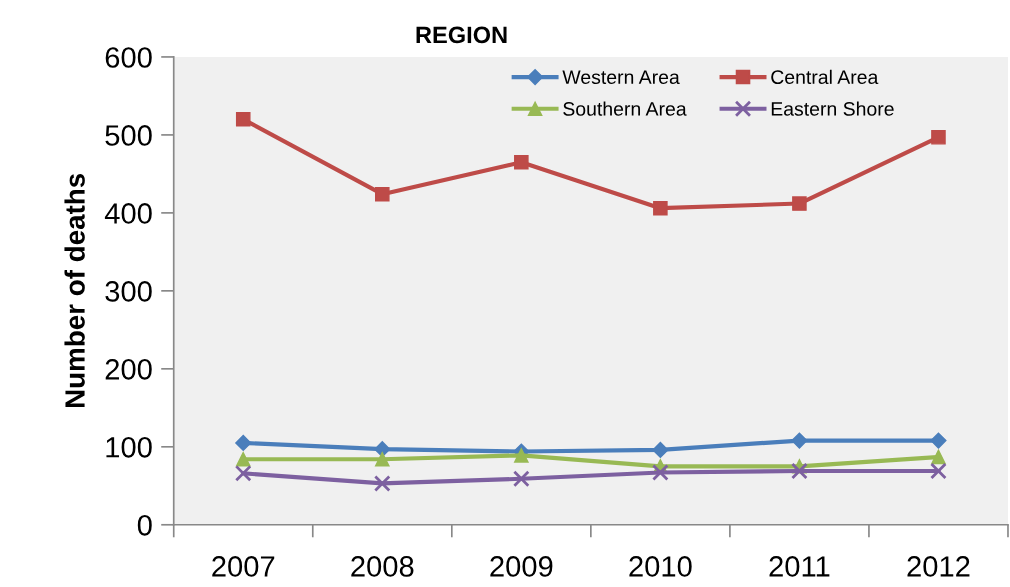  Describe the element at coordinates (799, 566) in the screenshot. I see `x-tick-label: 2011` at that location.